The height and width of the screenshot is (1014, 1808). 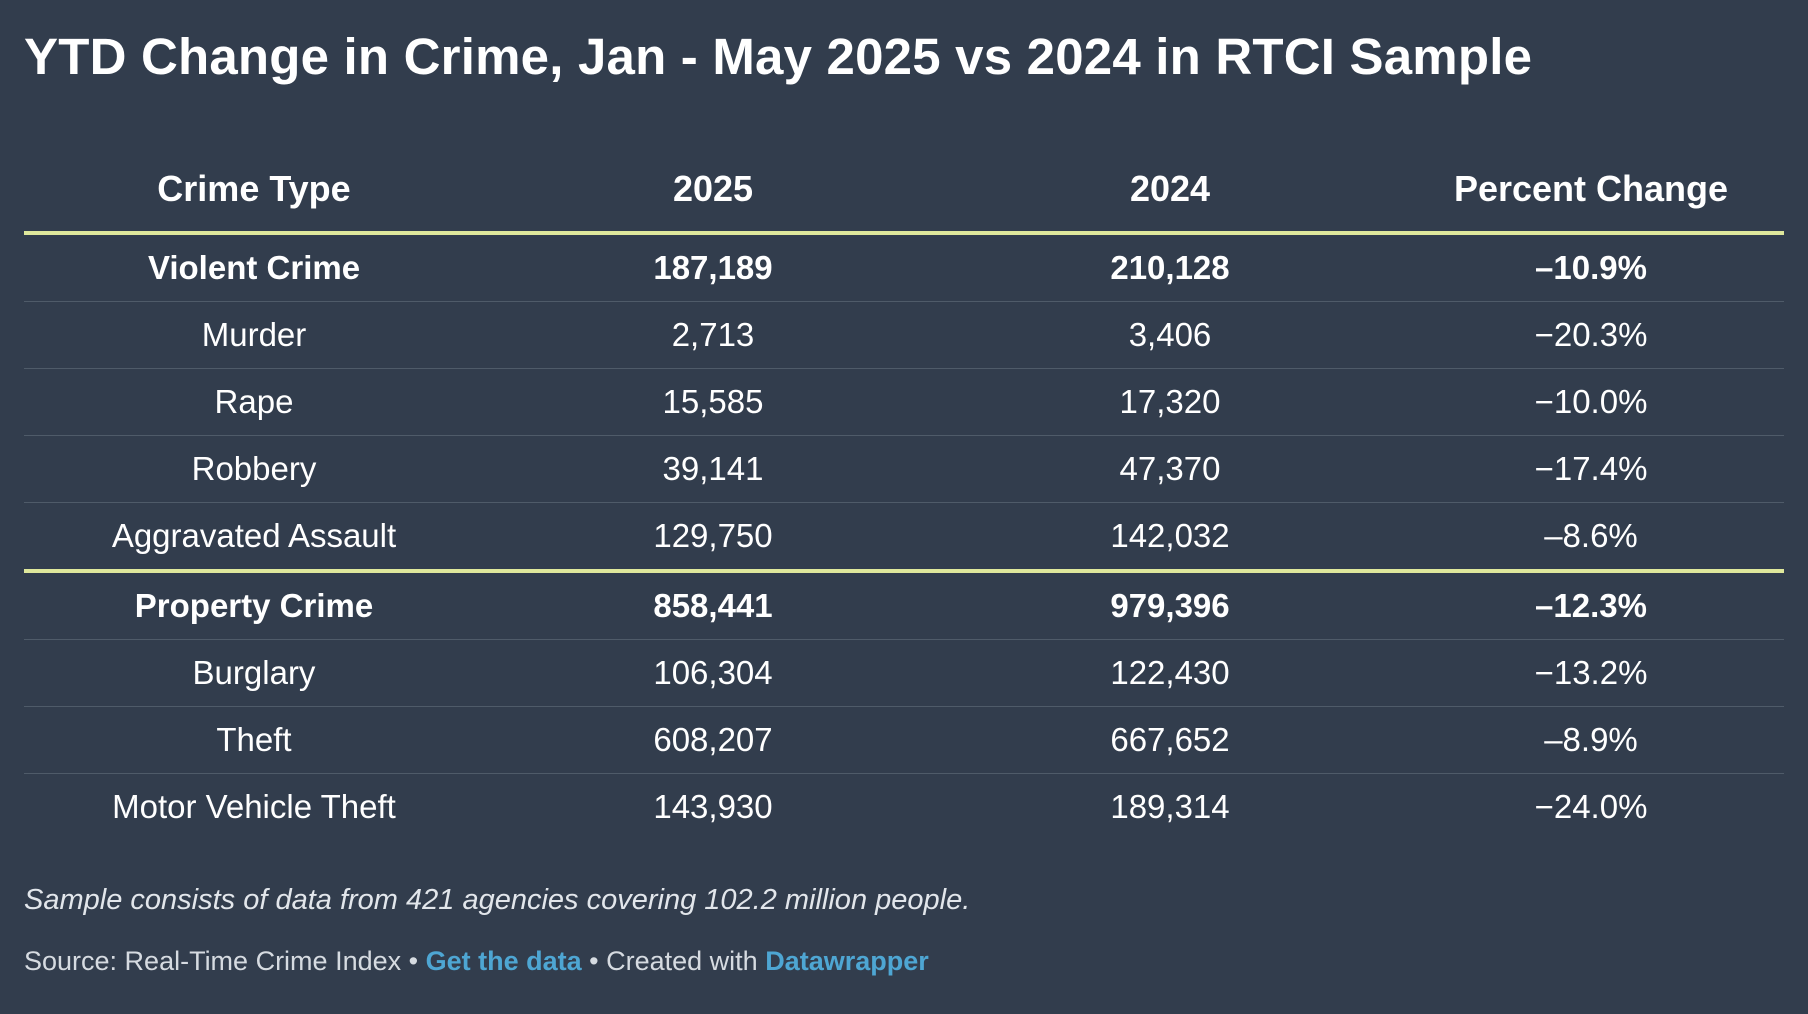 What do you see at coordinates (1170, 402) in the screenshot?
I see `value-2024-cell: 17,320` at bounding box center [1170, 402].